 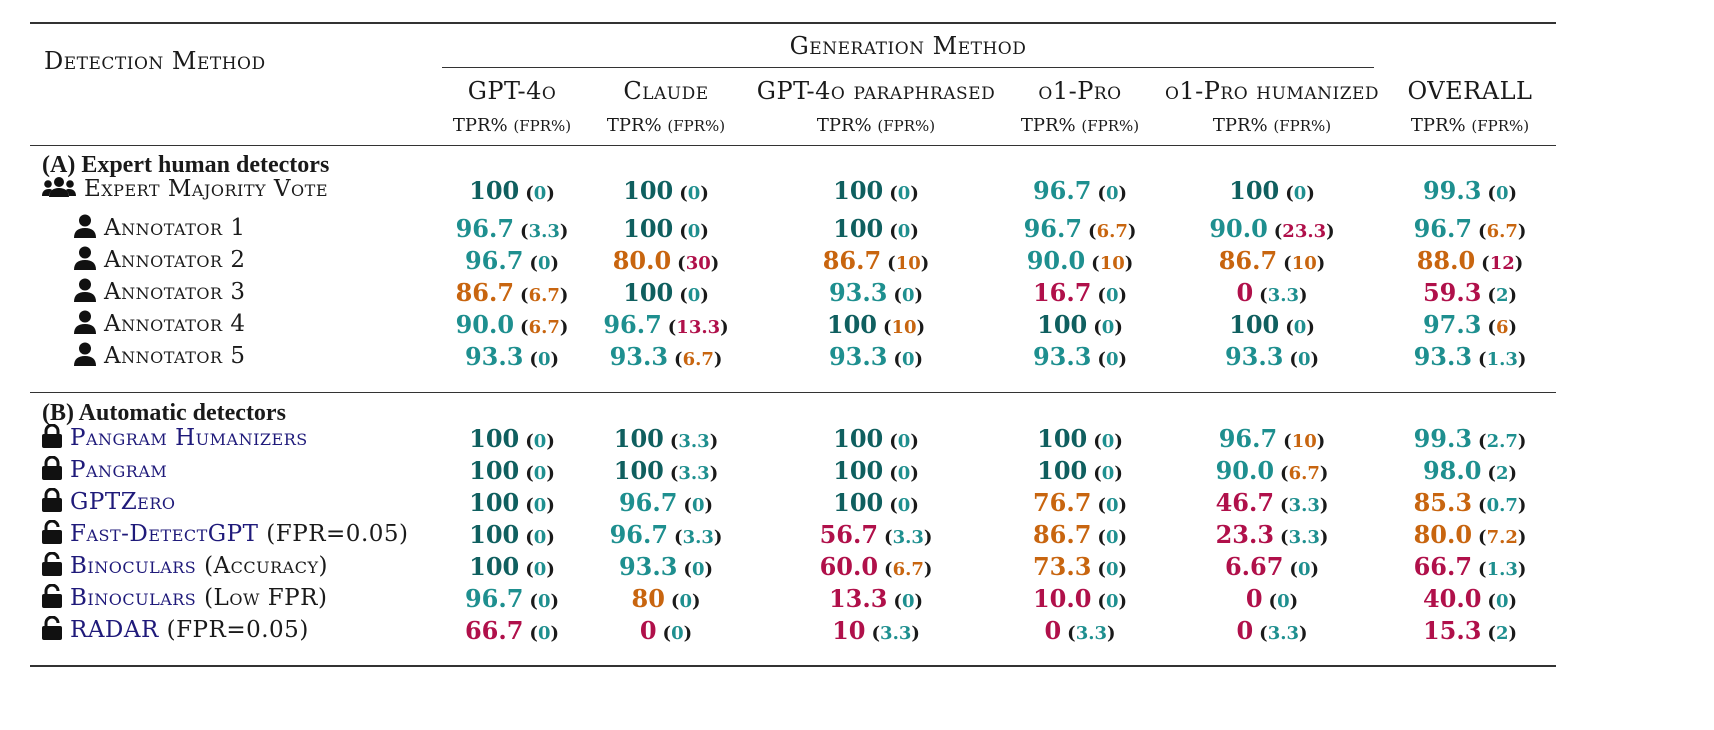 What do you see at coordinates (1470, 502) in the screenshot?
I see `table-cell: 85.3 (0.7)` at bounding box center [1470, 502].